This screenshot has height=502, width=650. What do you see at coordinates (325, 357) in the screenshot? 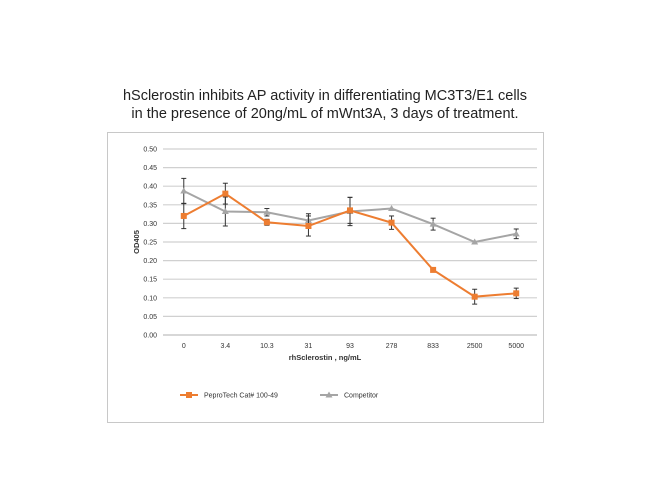
I see `x-axis-label: rhSclerostin , ng/mL` at bounding box center [325, 357].